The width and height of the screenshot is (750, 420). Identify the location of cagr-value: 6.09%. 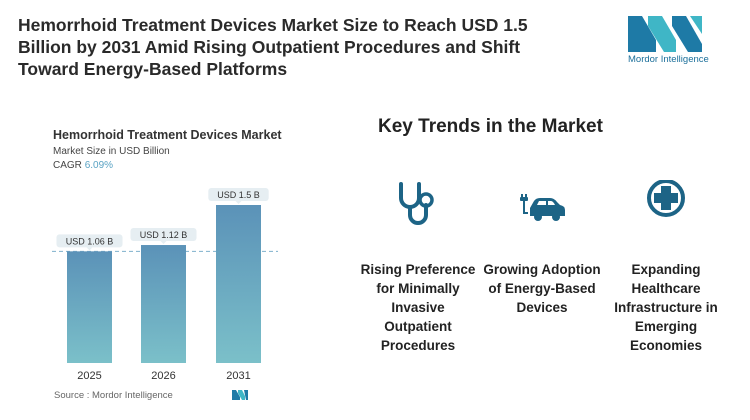
(99, 165).